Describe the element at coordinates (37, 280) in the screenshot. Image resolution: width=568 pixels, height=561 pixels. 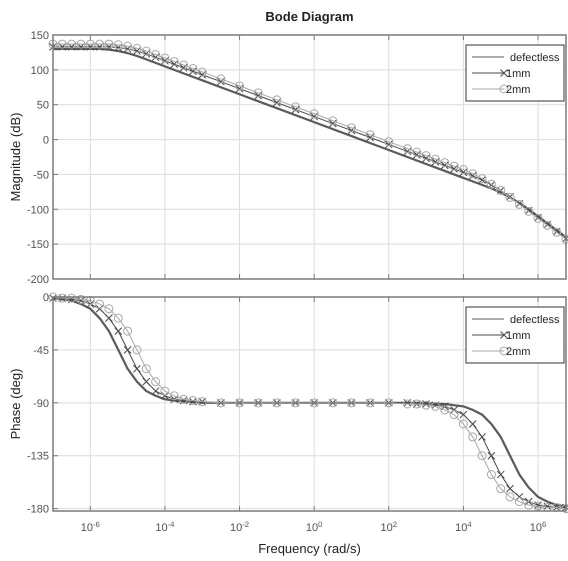
I see `y-tick-label: -200` at that location.